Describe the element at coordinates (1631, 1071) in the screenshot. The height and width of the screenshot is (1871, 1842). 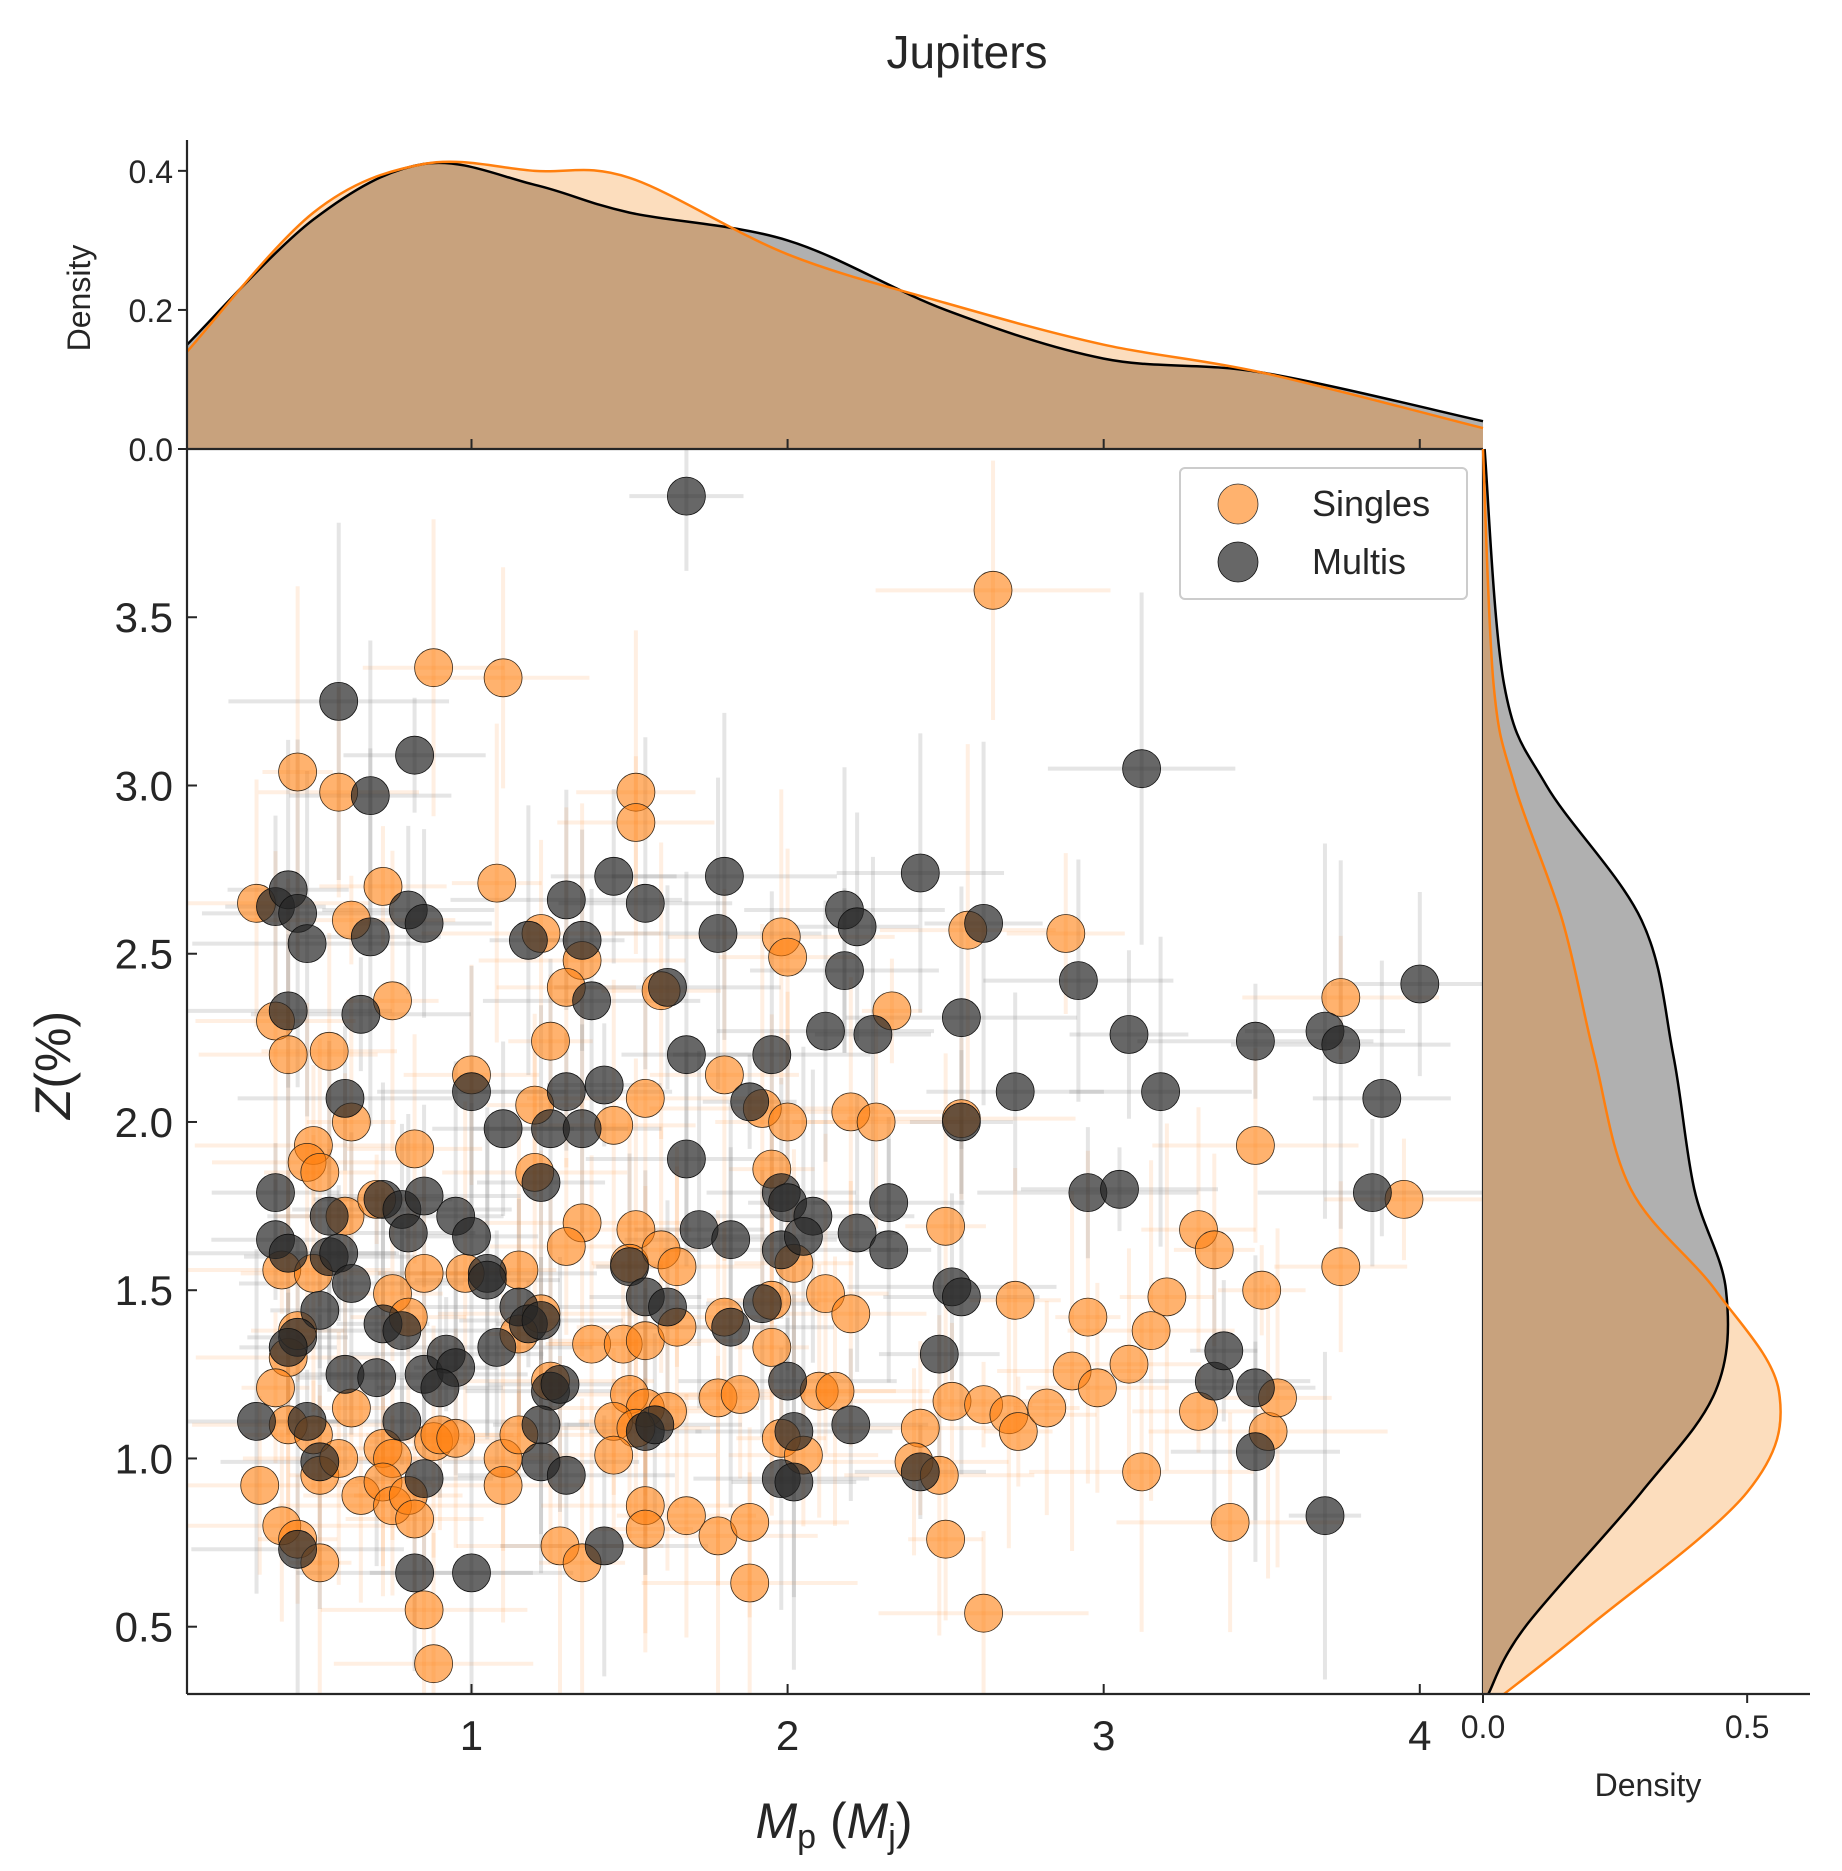
I see `right-kde-curves` at that location.